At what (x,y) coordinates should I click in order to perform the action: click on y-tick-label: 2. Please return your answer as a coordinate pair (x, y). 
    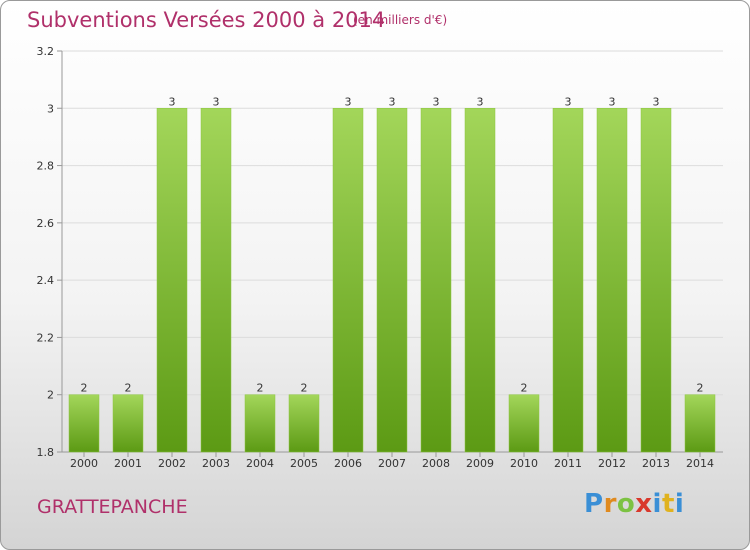
    Looking at the image, I should click on (50, 395).